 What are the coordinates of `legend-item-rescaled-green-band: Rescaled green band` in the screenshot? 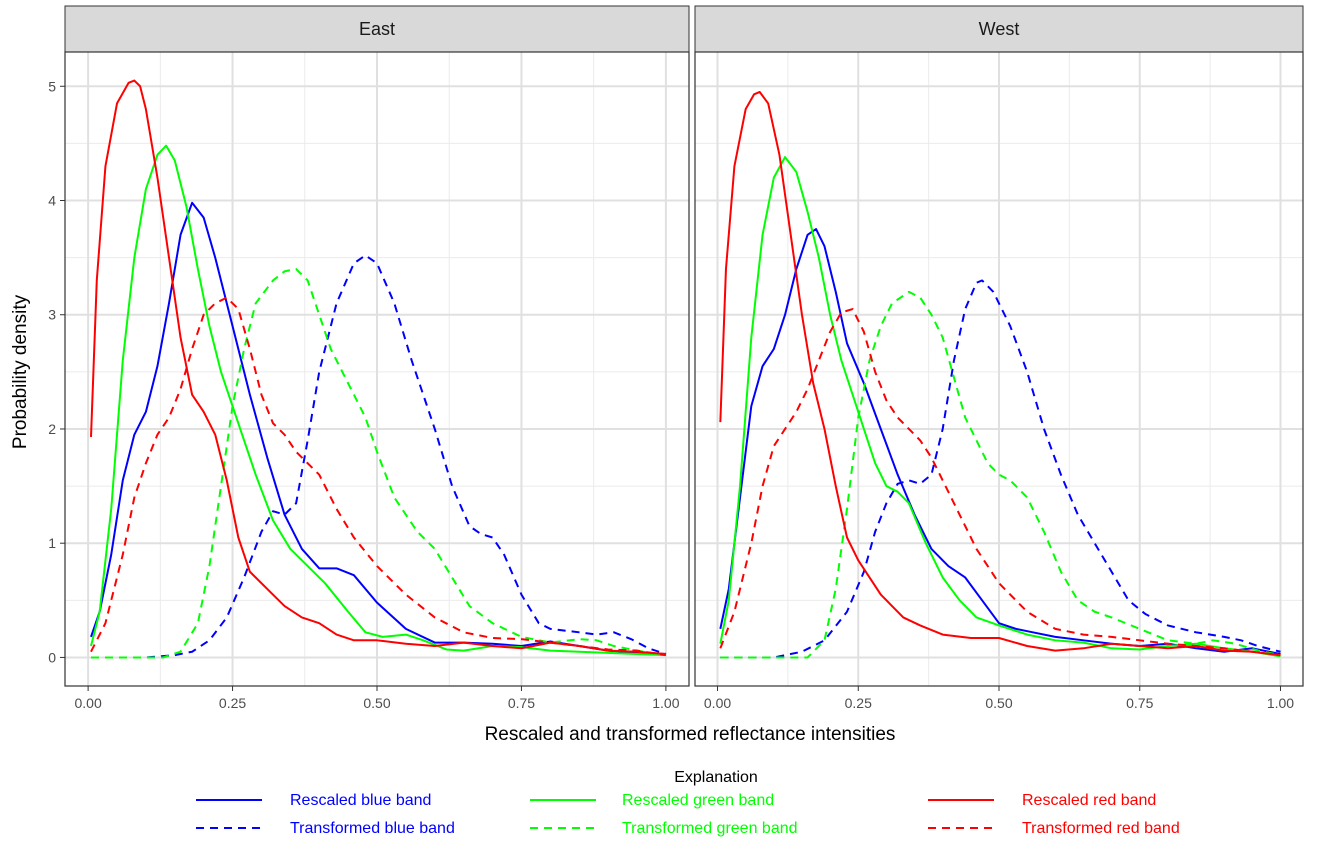 It's located at (652, 800).